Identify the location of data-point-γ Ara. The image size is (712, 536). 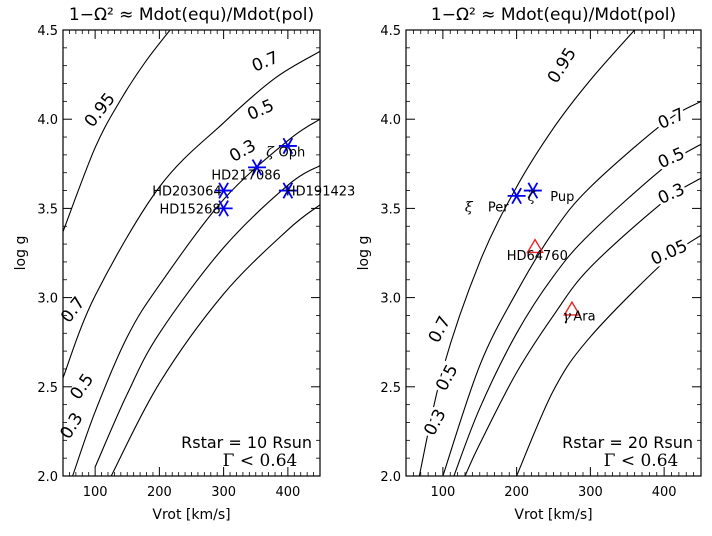
(572, 308).